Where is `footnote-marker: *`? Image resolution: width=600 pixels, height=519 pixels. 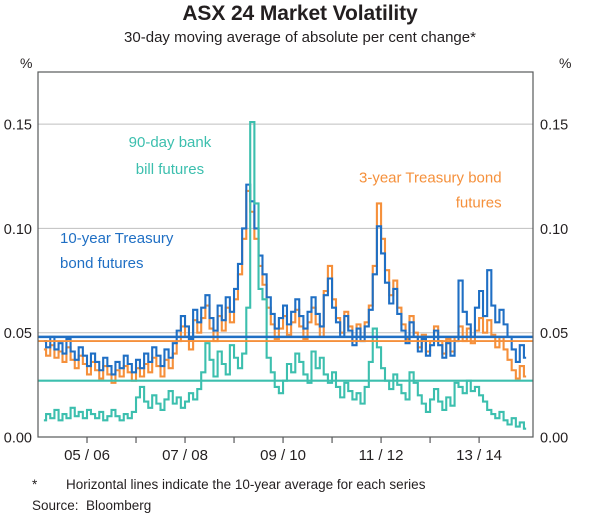
footnote-marker: * is located at coordinates (35, 484).